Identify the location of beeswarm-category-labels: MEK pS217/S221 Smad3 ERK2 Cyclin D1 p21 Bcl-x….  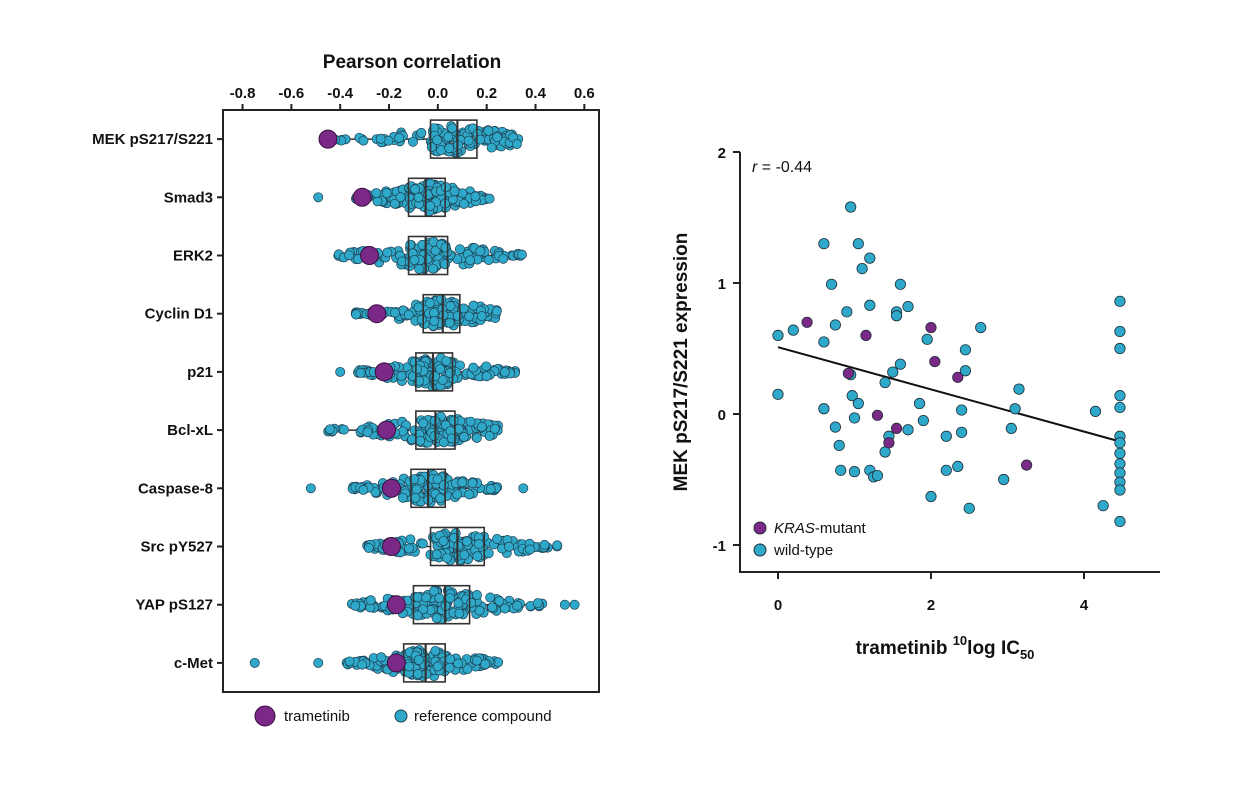
(157, 401).